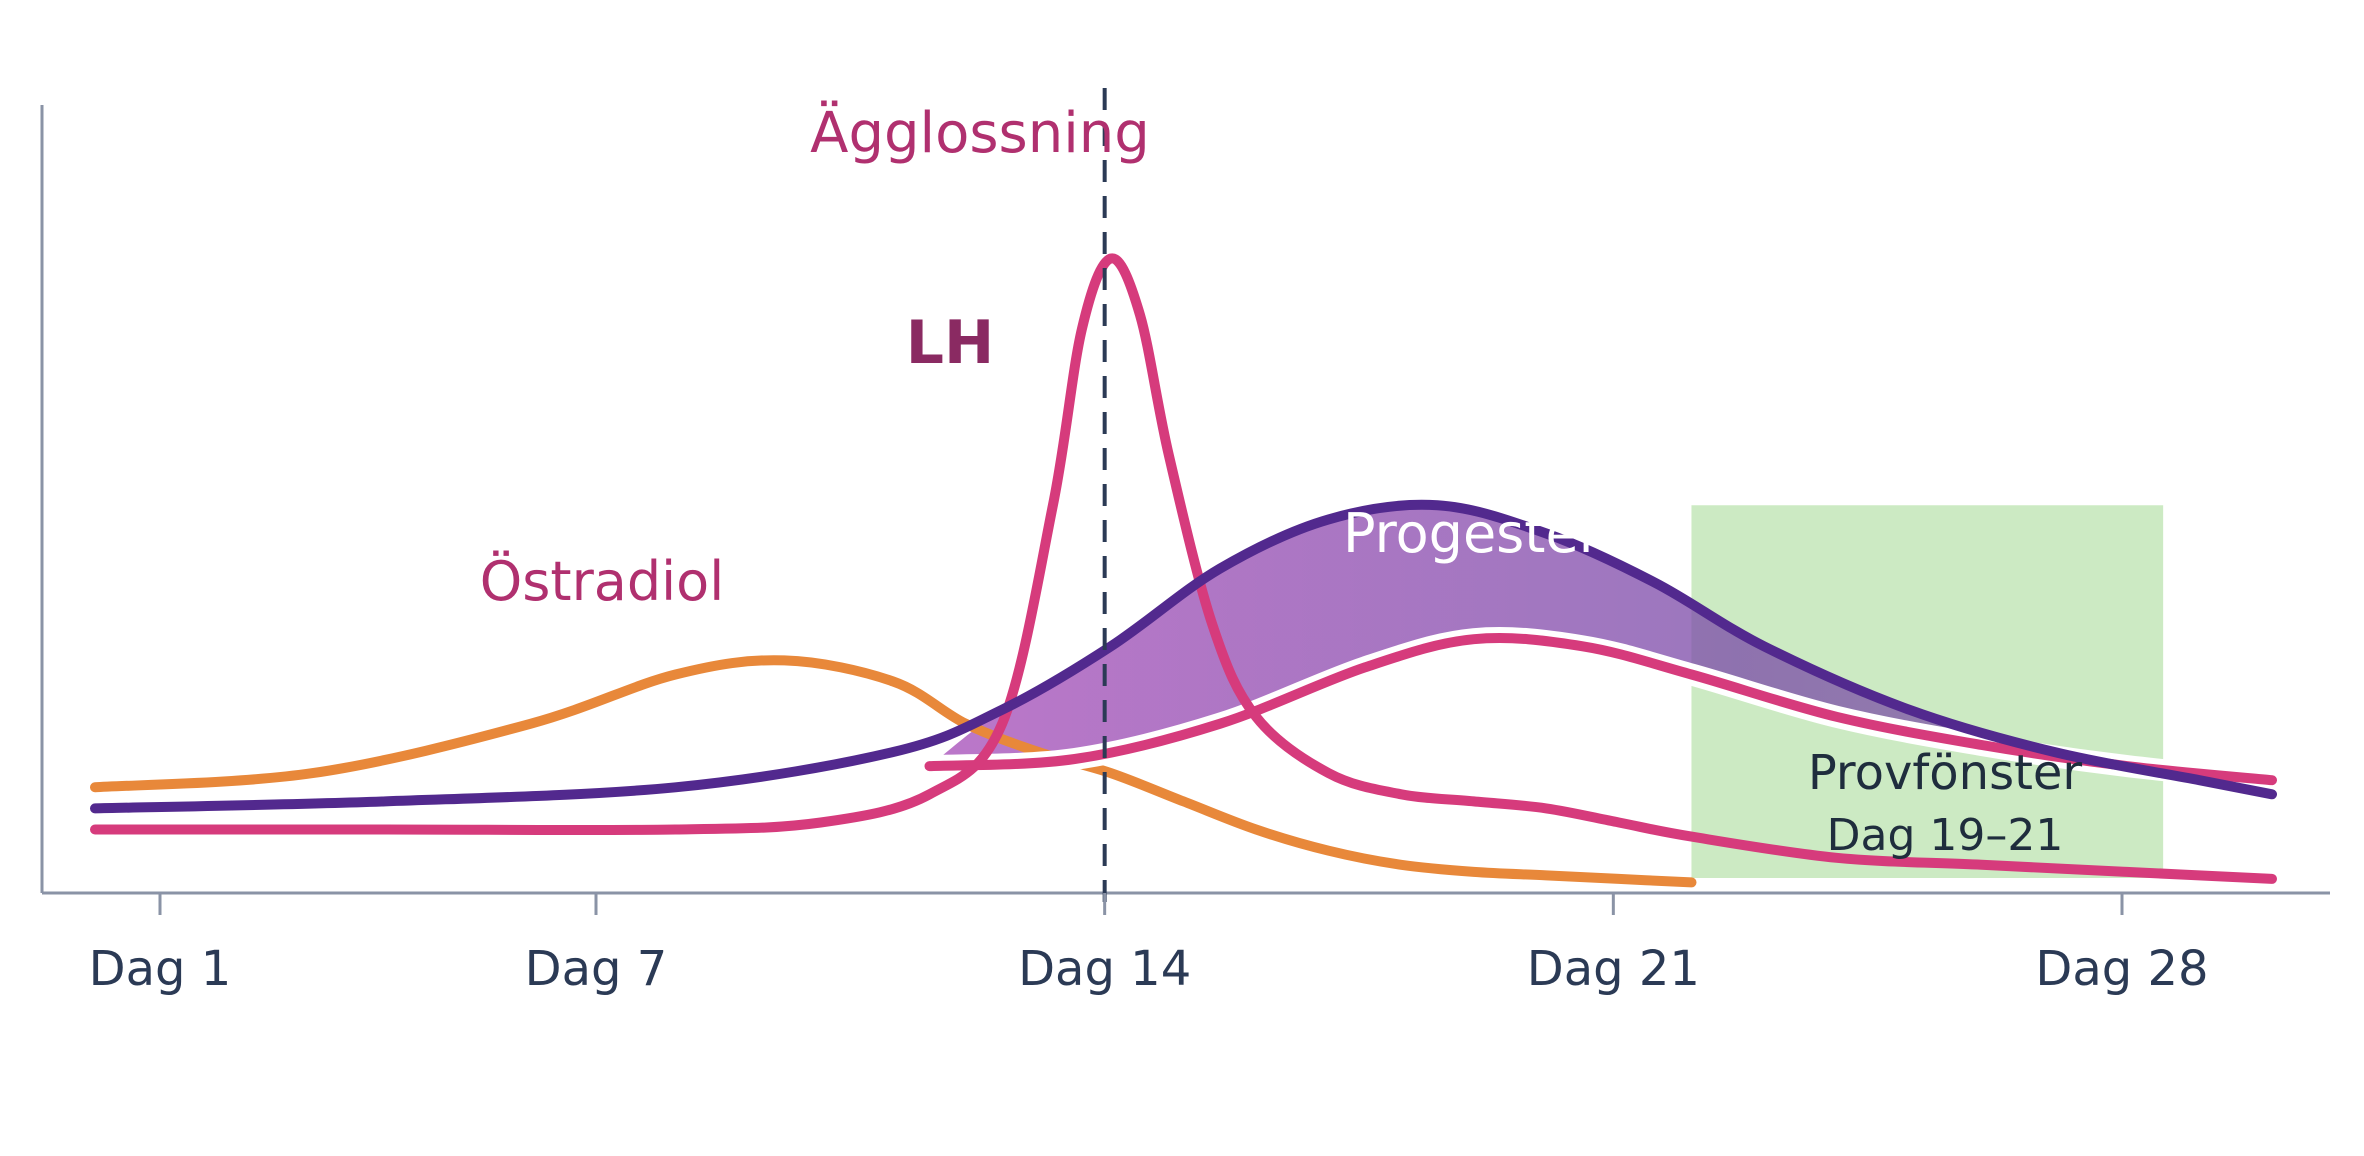  I want to click on x-tick-label: Dag 7, so click(596, 969).